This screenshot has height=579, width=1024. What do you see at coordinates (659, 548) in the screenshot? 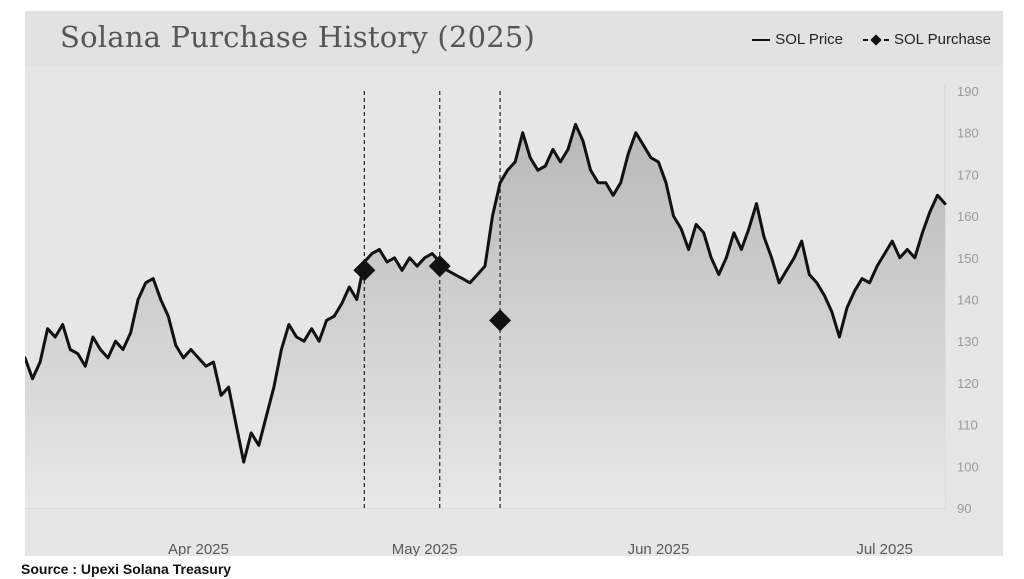
I see `x-tick-label: Jun 2025` at bounding box center [659, 548].